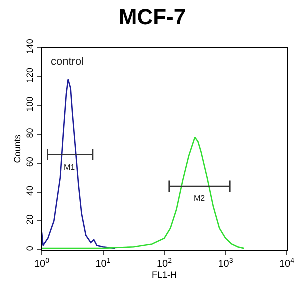  What do you see at coordinates (30, 249) in the screenshot?
I see `y-tick-label: 0` at bounding box center [30, 249].